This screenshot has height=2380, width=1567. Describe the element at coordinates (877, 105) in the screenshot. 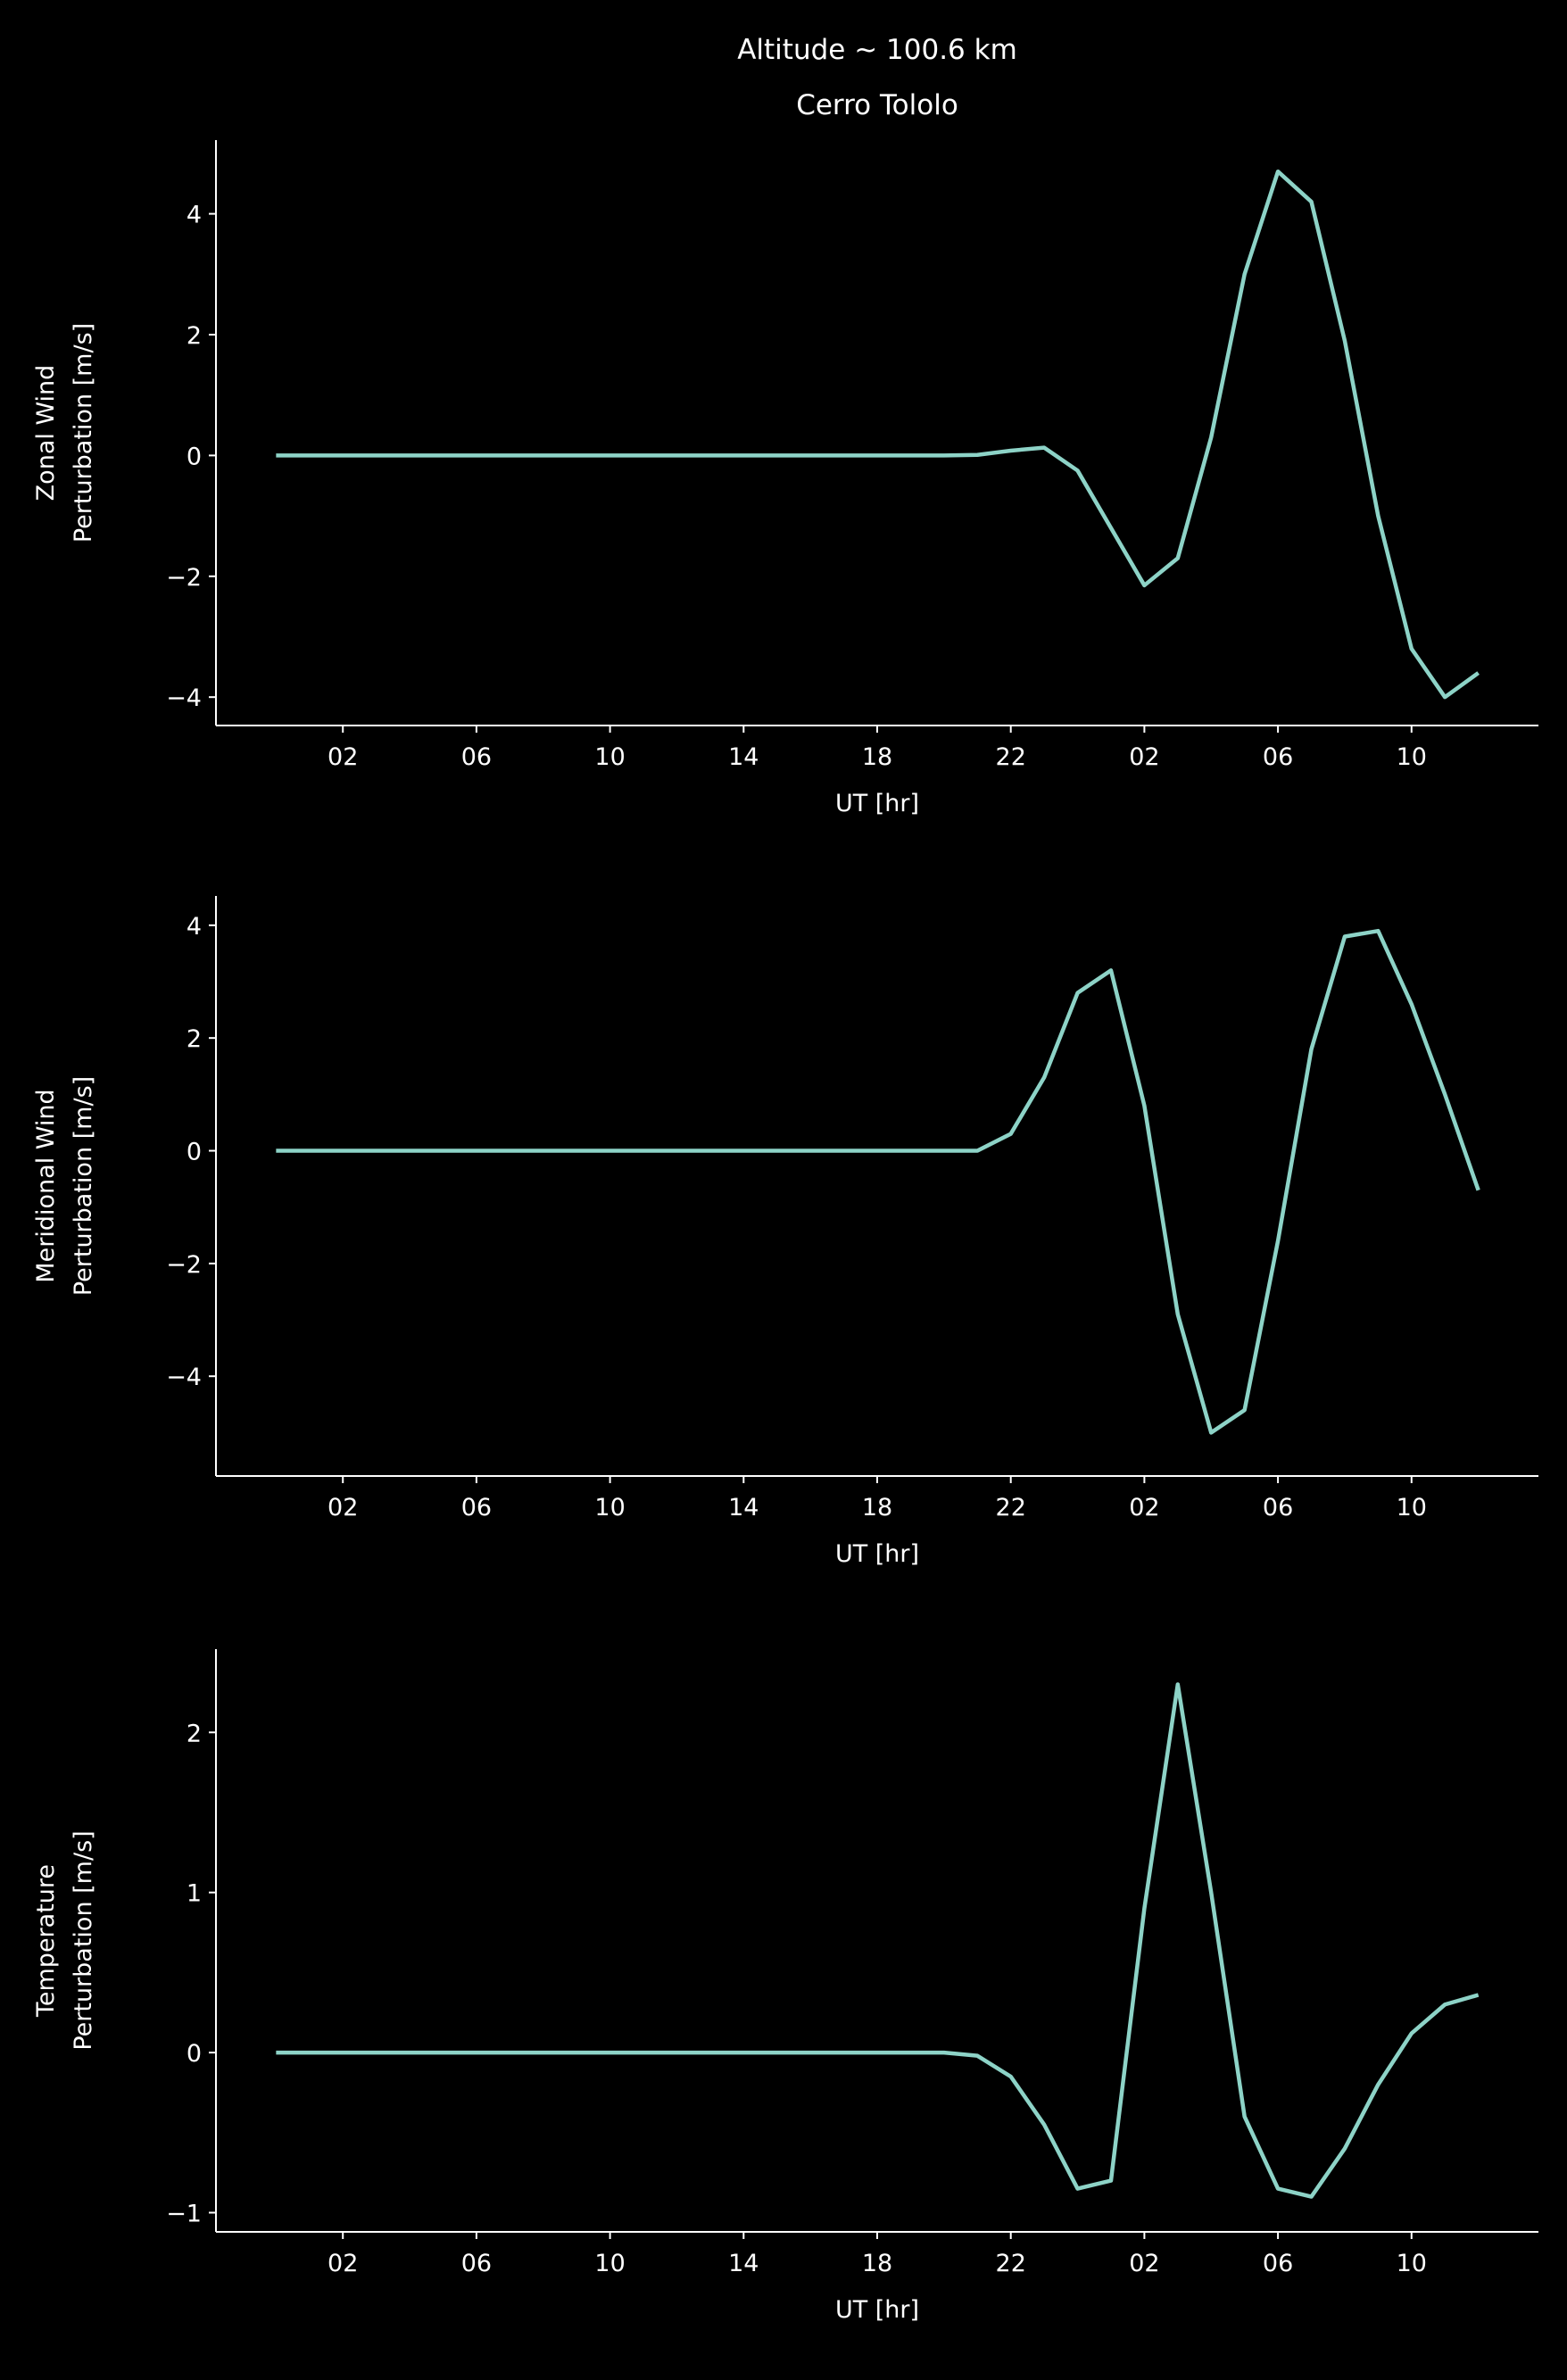

I see `chart-title: Cerro Tololo` at that location.